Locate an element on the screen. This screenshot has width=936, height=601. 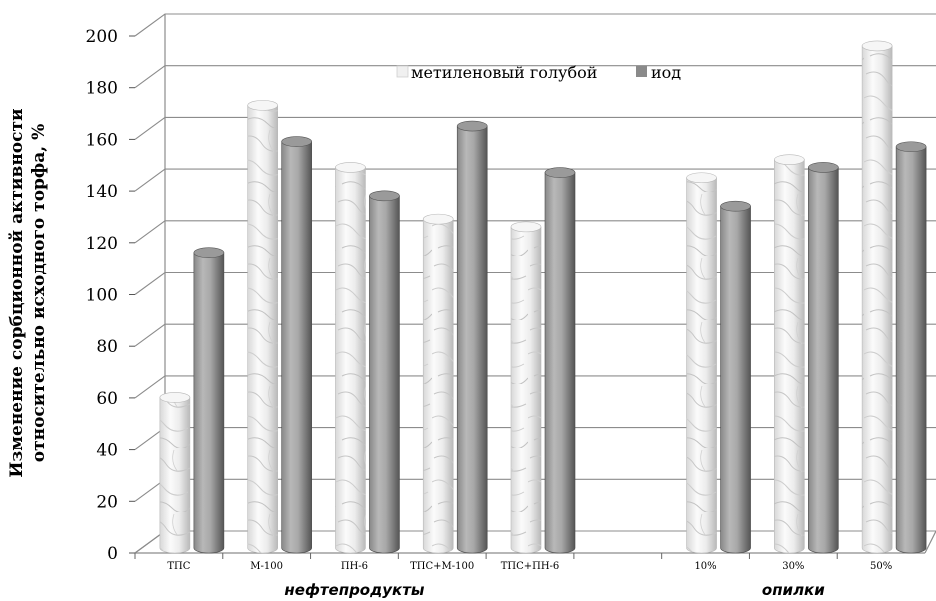
legend-swatch-iod is located at coordinates (641, 71).